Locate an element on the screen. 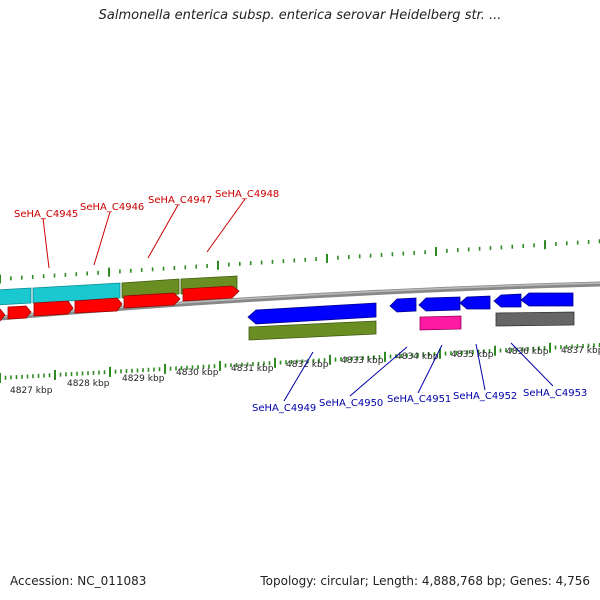 This screenshot has width=600, height=600. tick-row-top is located at coordinates (300, 261).